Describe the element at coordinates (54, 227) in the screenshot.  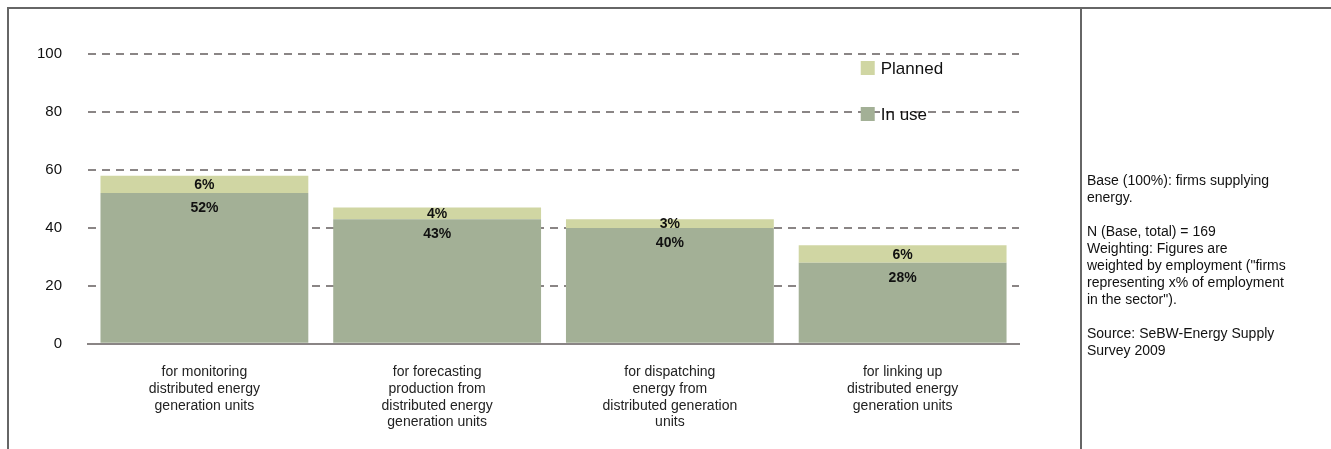
I see `y-tick-label: 40` at that location.